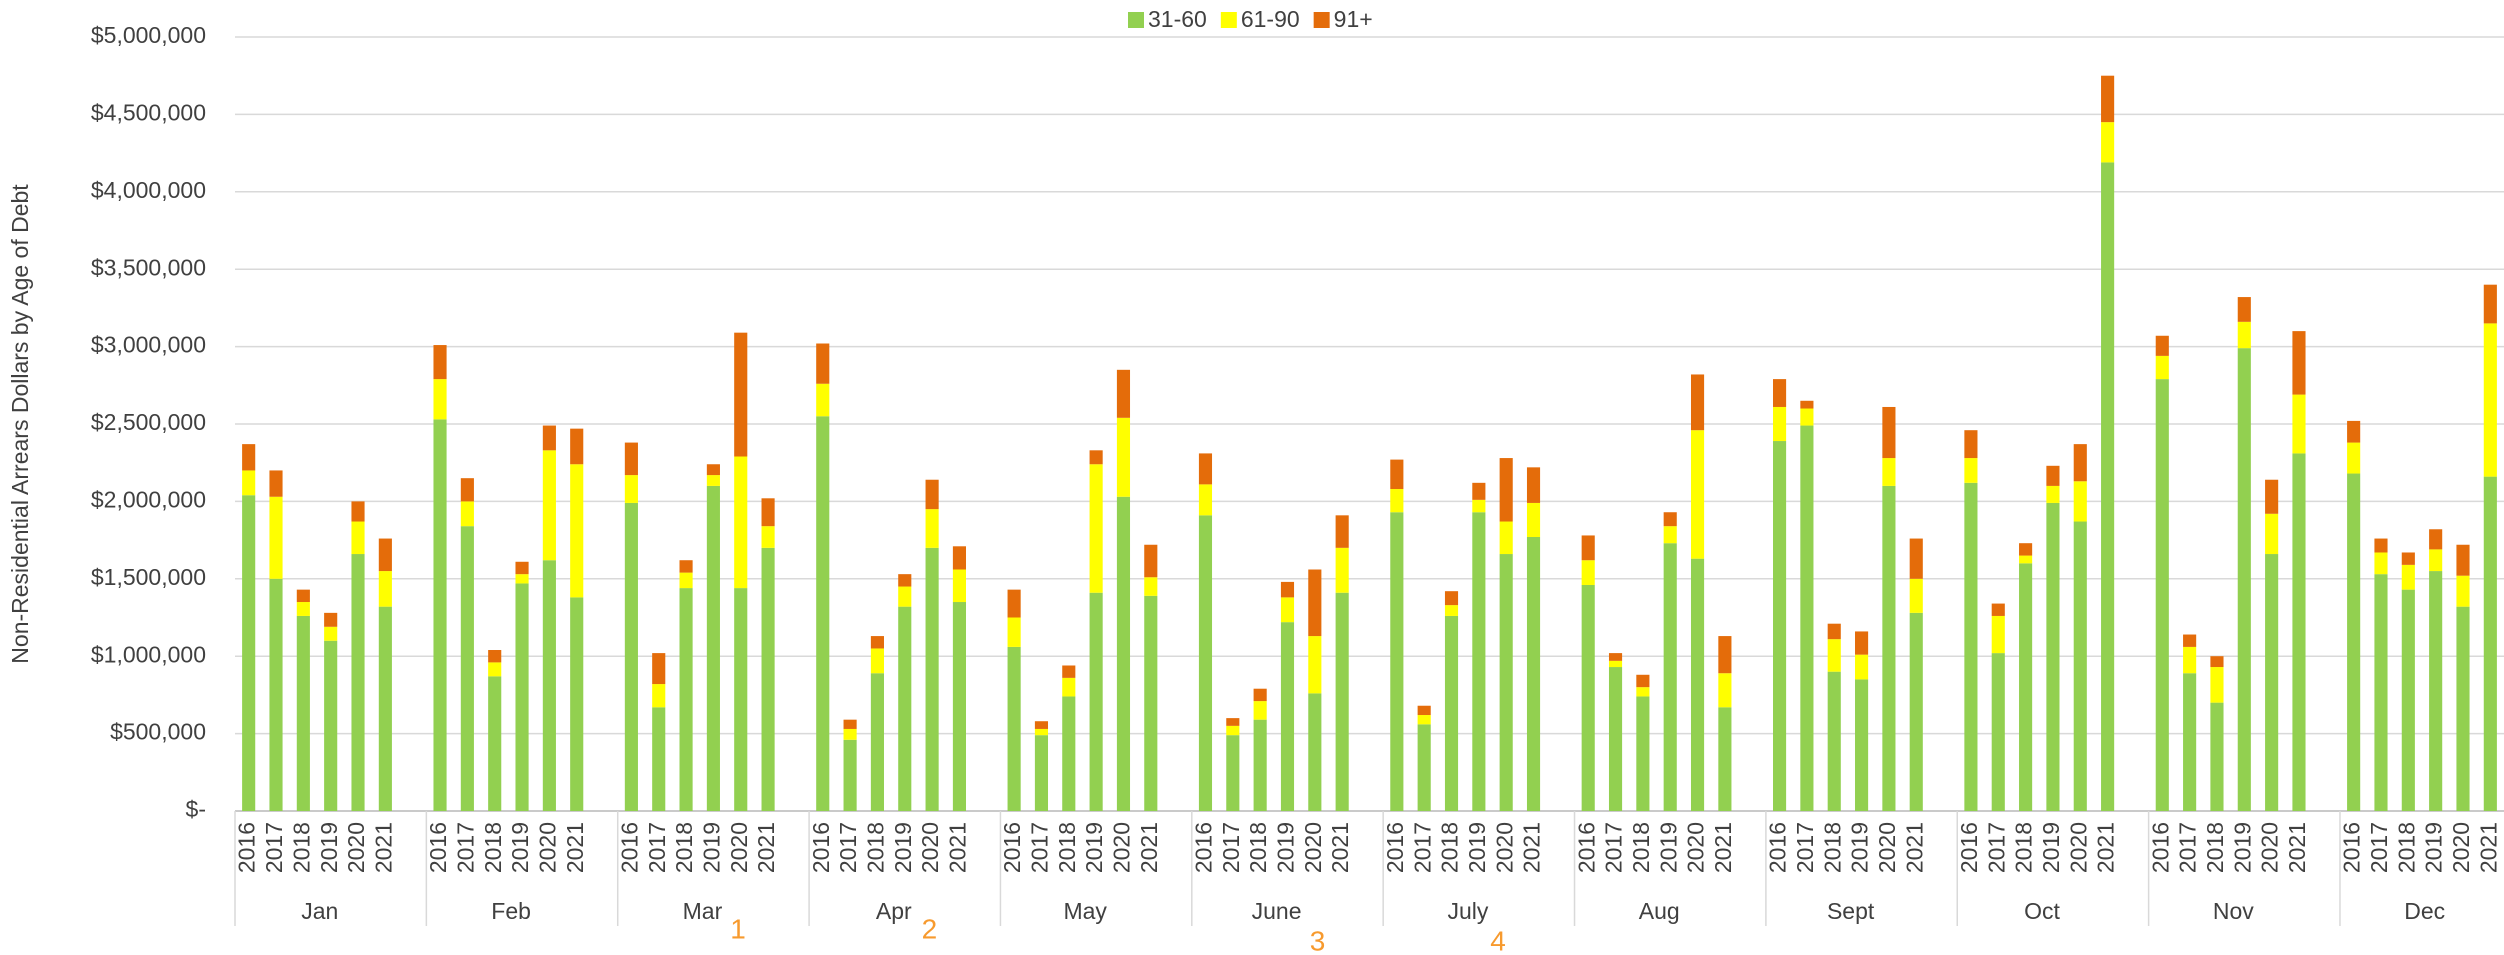 This screenshot has height=955, width=2504. I want to click on group-label: Jan, so click(319, 911).